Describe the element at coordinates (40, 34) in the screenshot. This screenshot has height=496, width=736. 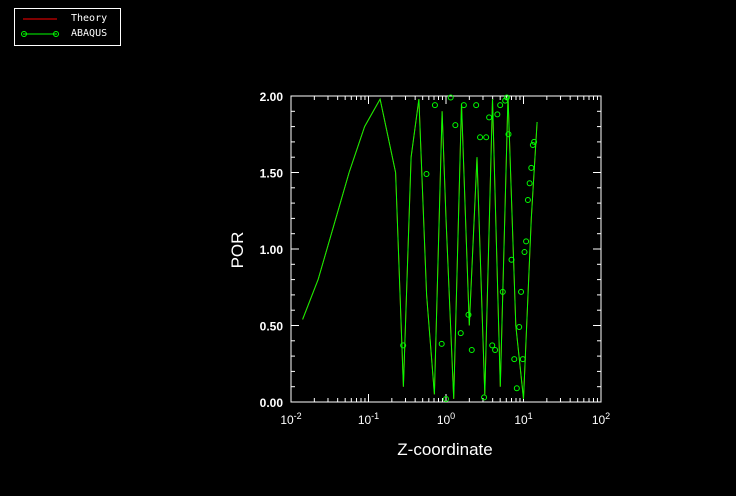
I see `abaqus-line-swatch-icon` at that location.